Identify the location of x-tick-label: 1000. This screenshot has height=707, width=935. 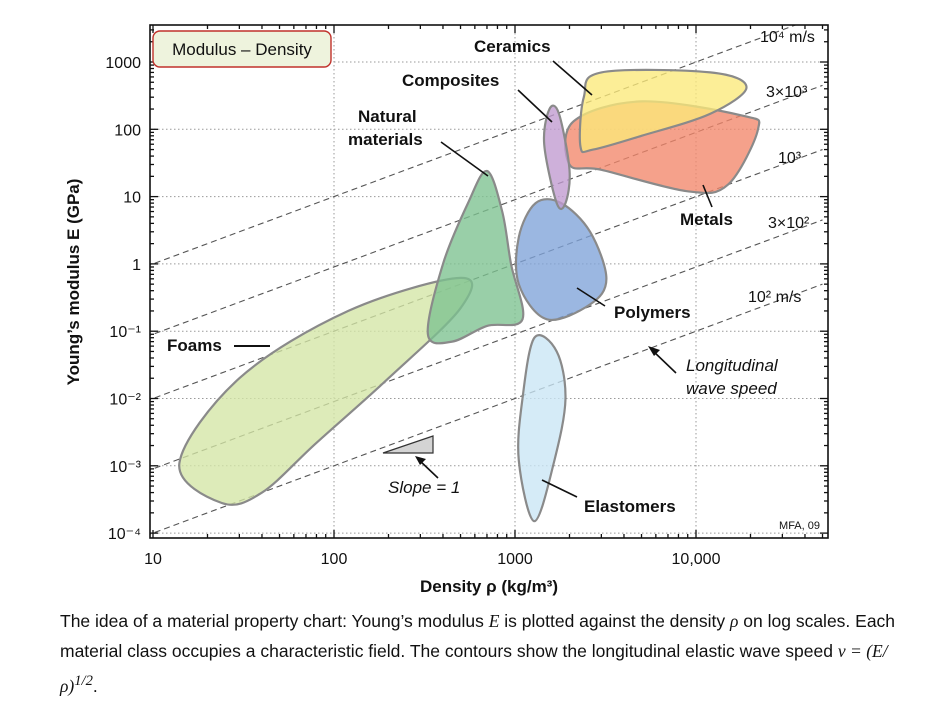
(515, 559).